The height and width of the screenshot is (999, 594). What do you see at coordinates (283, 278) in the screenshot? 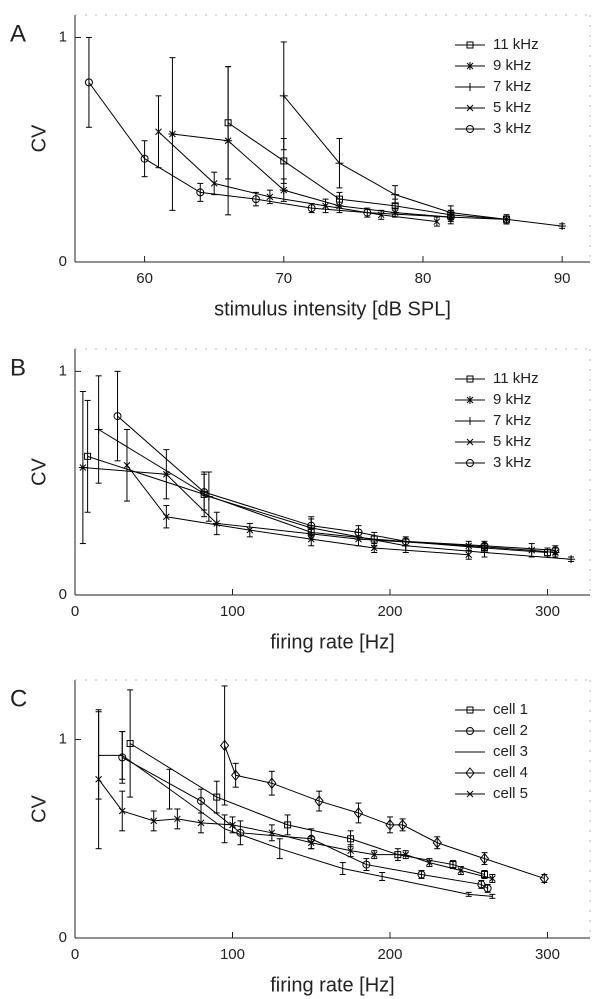
I see `x-tick-label: 70` at bounding box center [283, 278].